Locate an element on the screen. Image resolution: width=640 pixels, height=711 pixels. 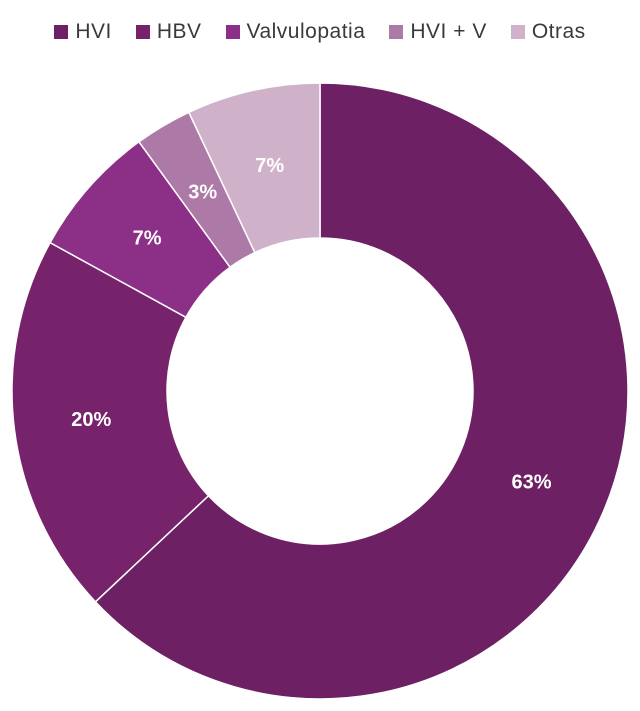
legend-item-hvi-v: HVI + V is located at coordinates (437, 32).